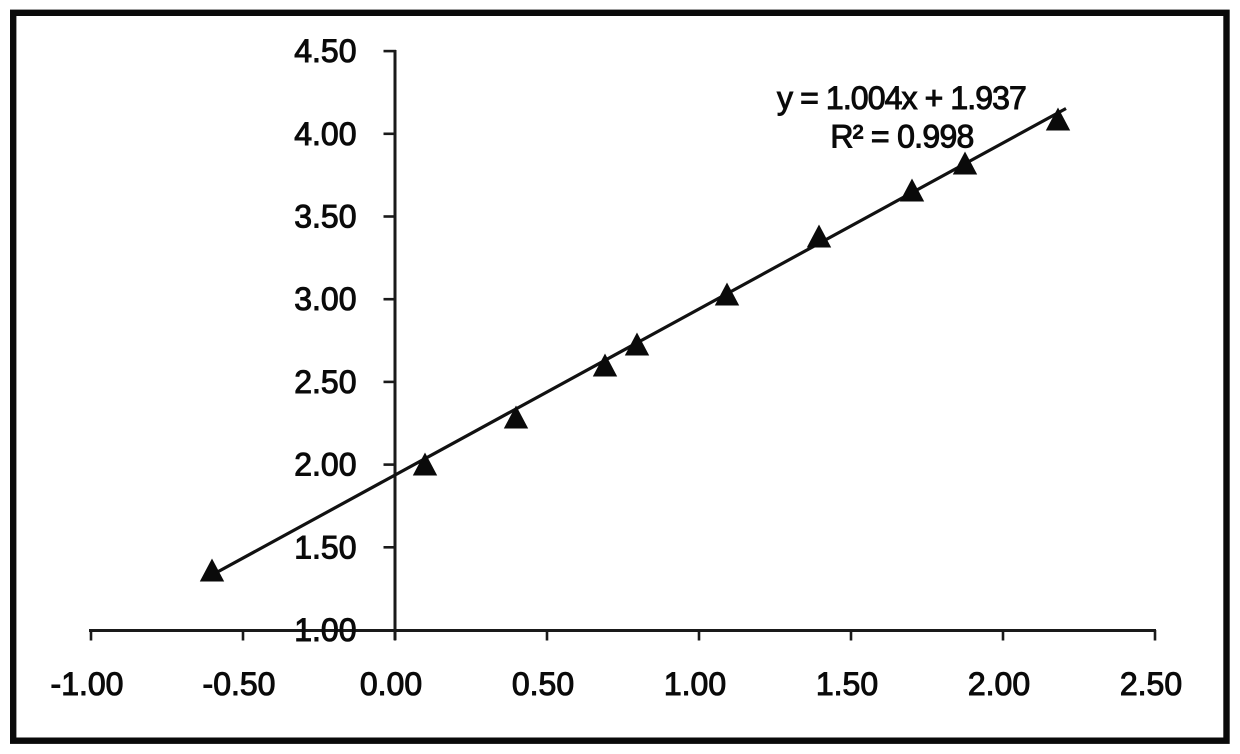  What do you see at coordinates (87, 684) in the screenshot?
I see `svg-text: -1.00` at bounding box center [87, 684].